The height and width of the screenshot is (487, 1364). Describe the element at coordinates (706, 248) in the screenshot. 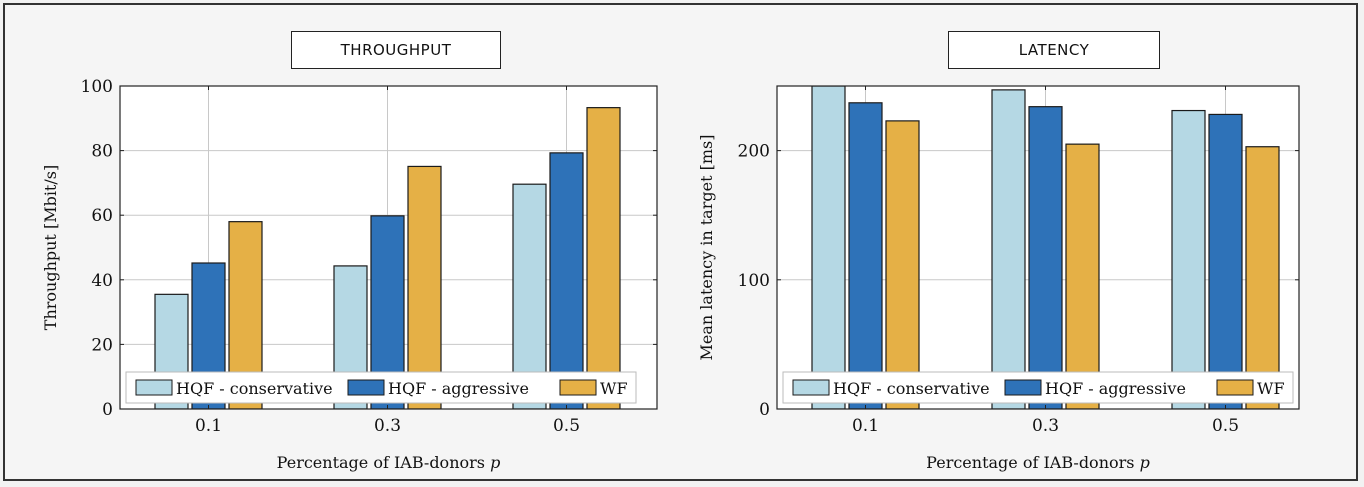

I see `y-axis-label: Mean latency in target [ms]` at that location.